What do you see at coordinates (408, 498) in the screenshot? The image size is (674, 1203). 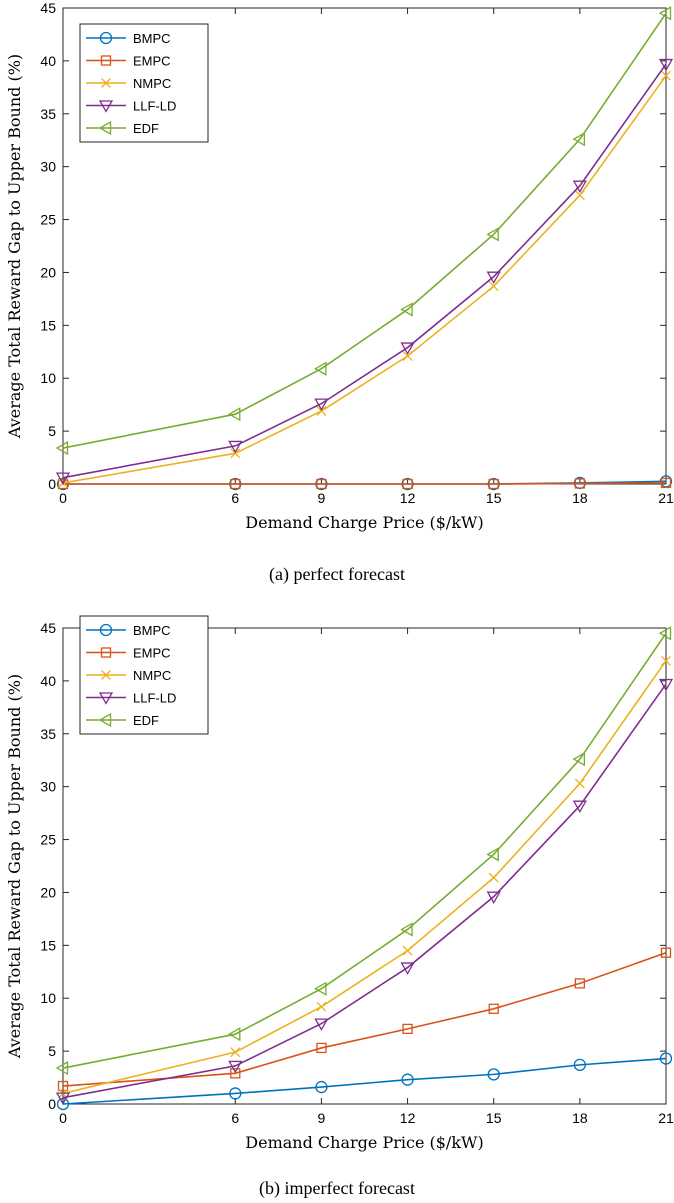 I see `x-tick-label: 12` at bounding box center [408, 498].